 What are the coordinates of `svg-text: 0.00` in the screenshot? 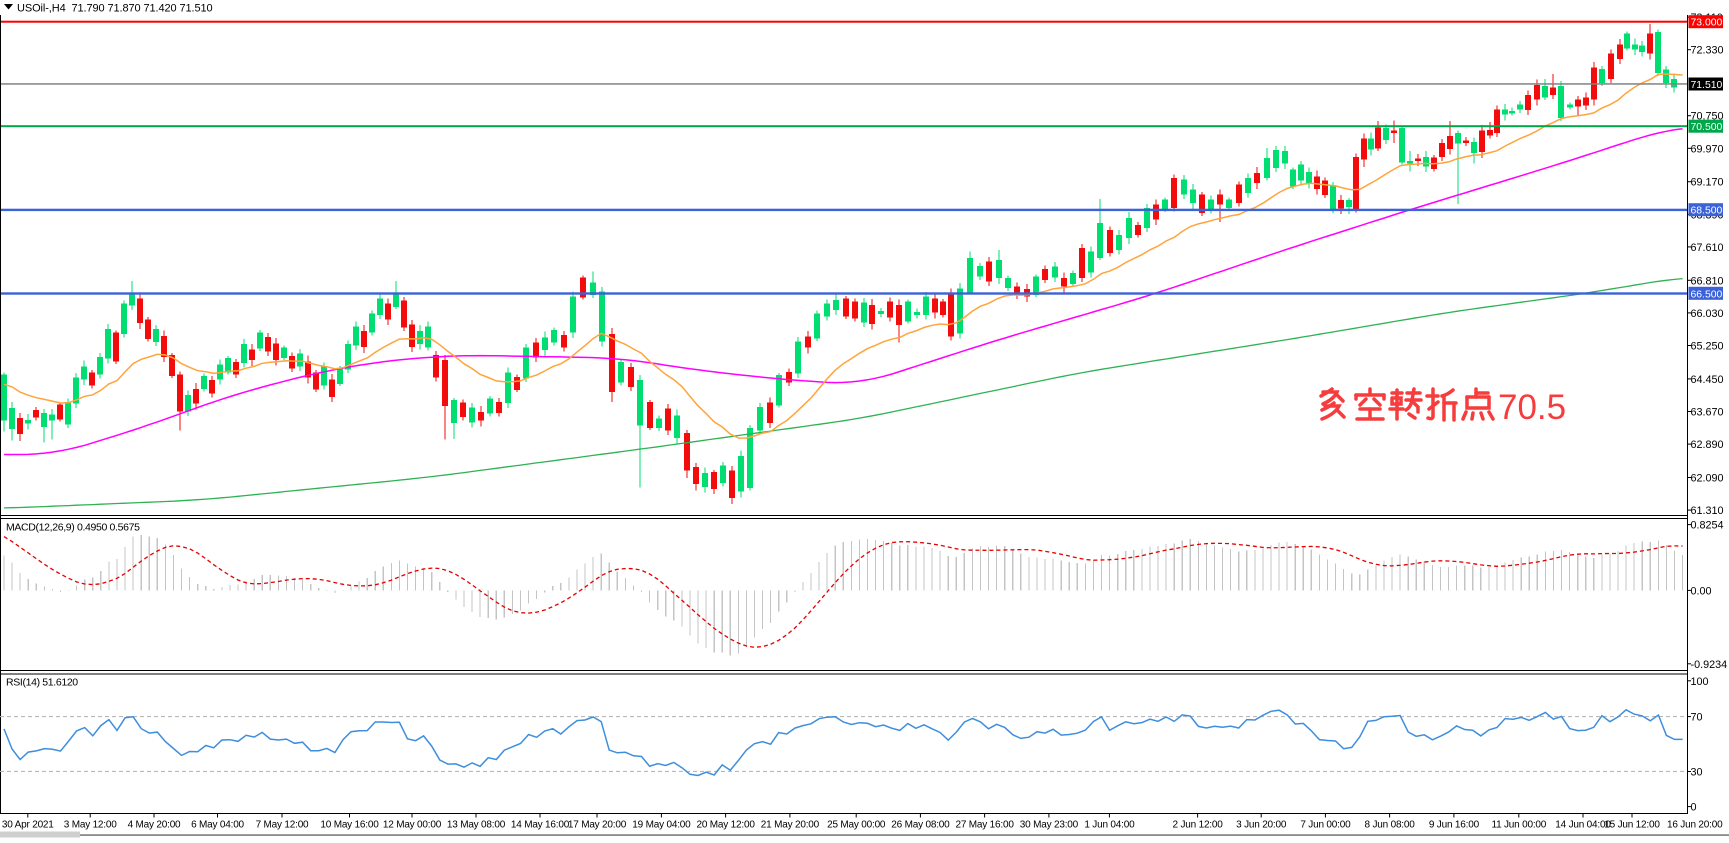 It's located at (1701, 591).